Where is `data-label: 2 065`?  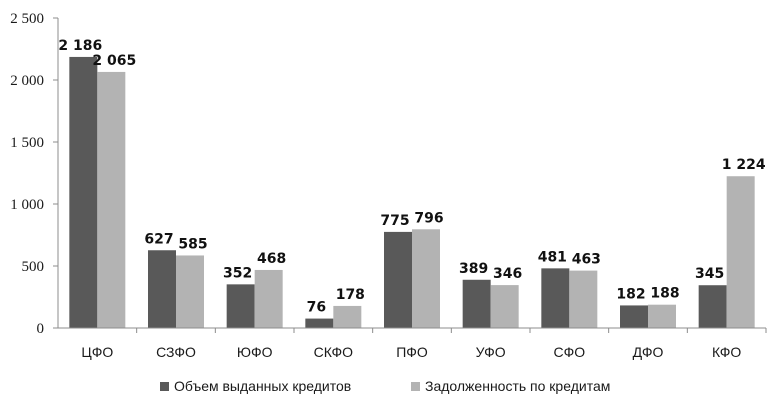
data-label: 2 065 is located at coordinates (114, 61).